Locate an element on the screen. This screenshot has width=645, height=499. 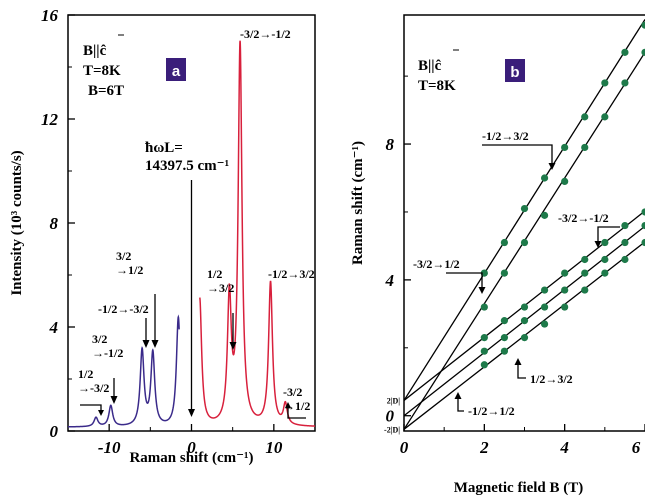
laser-energy-value: 14397.5 cm⁻¹ is located at coordinates (187, 166).